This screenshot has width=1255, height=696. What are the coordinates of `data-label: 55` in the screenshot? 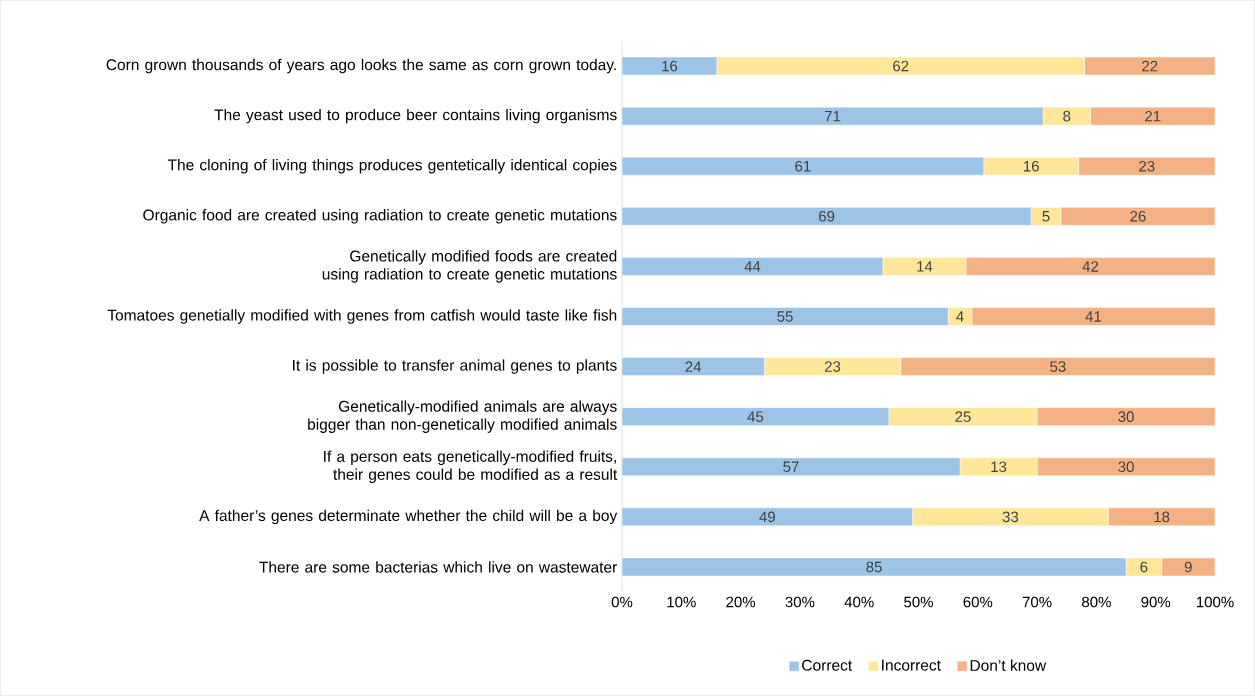 It's located at (785, 316).